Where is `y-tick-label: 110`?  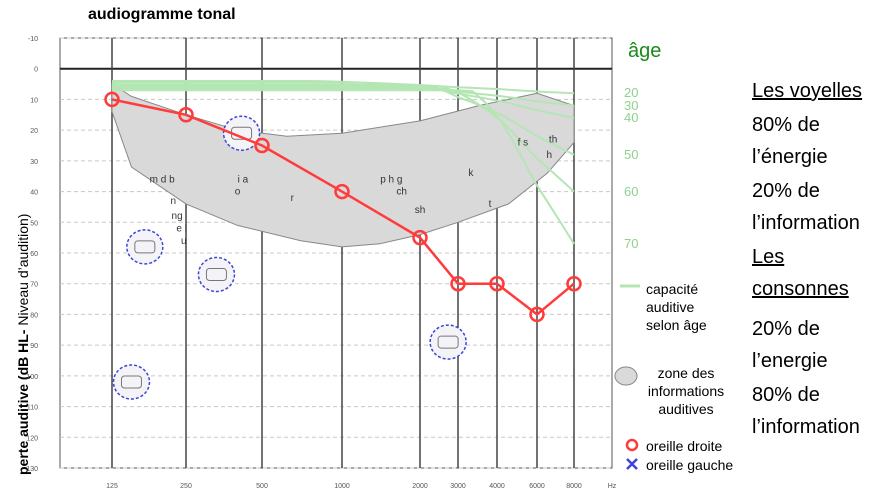
y-tick-label: 110 is located at coordinates (32, 408).